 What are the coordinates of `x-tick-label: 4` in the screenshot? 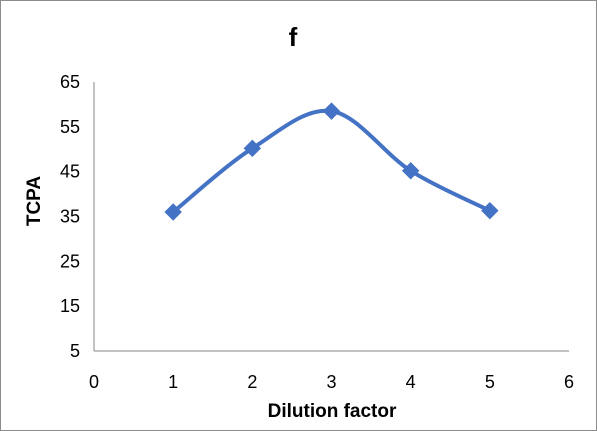 It's located at (411, 382).